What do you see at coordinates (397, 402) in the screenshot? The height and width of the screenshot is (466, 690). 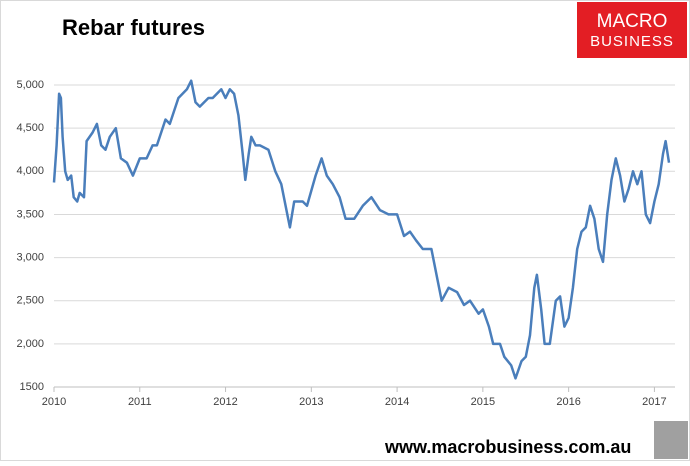 I see `x-tick-label: 2014` at bounding box center [397, 402].